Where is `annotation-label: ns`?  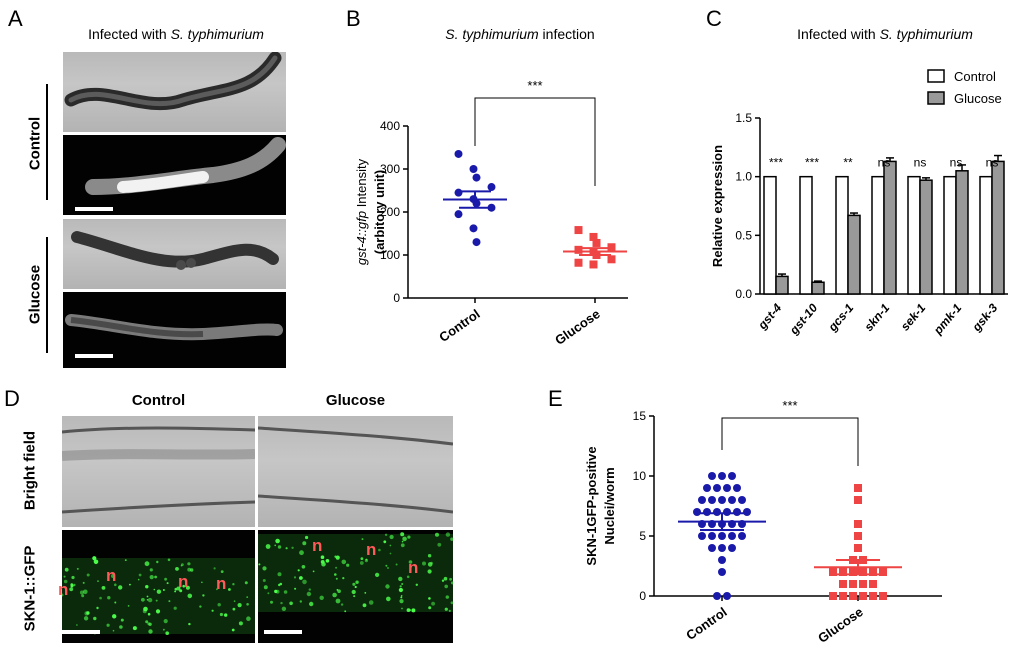 annotation-label: ns is located at coordinates (992, 163).